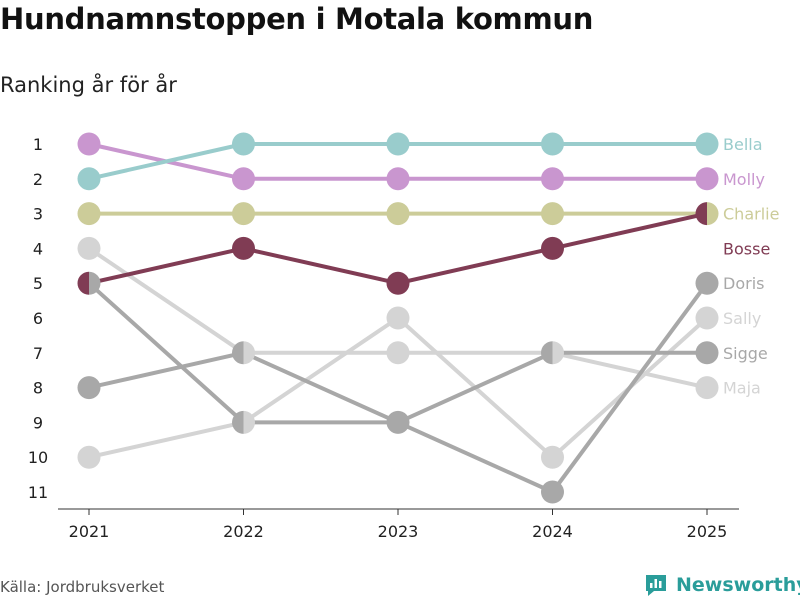 This screenshot has height=600, width=800. Describe the element at coordinates (38, 388) in the screenshot. I see `y-tick-label: 8` at that location.